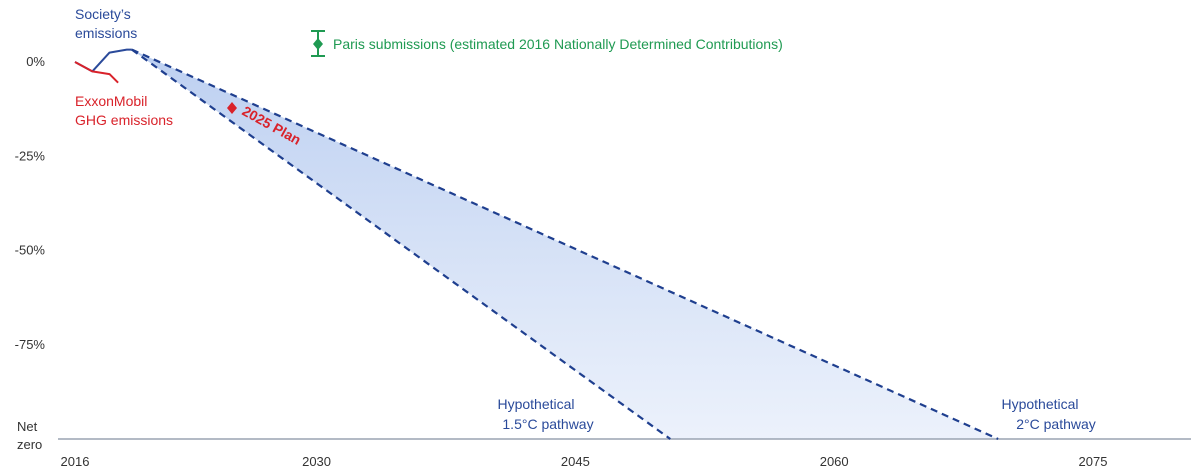 This screenshot has height=473, width=1191. Describe the element at coordinates (535, 404) in the screenshot. I see `pathway-15-label-line1: Hypothetical` at that location.